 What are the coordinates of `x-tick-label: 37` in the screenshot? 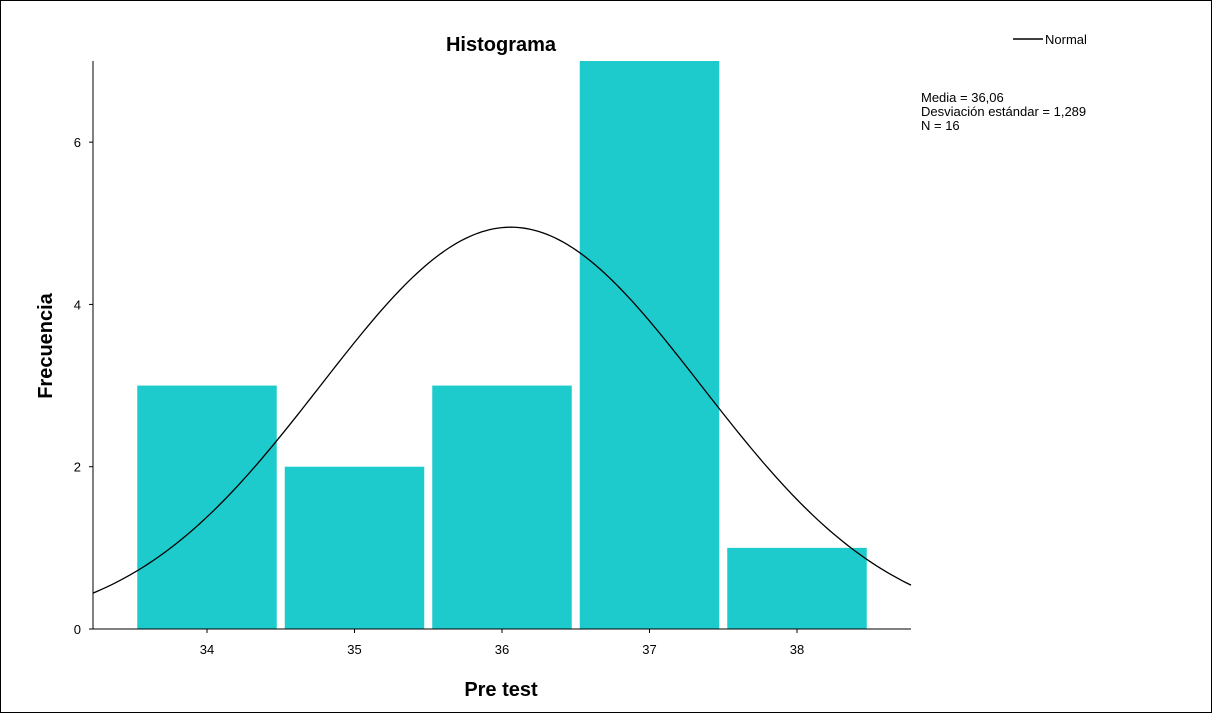 It's located at (649, 649).